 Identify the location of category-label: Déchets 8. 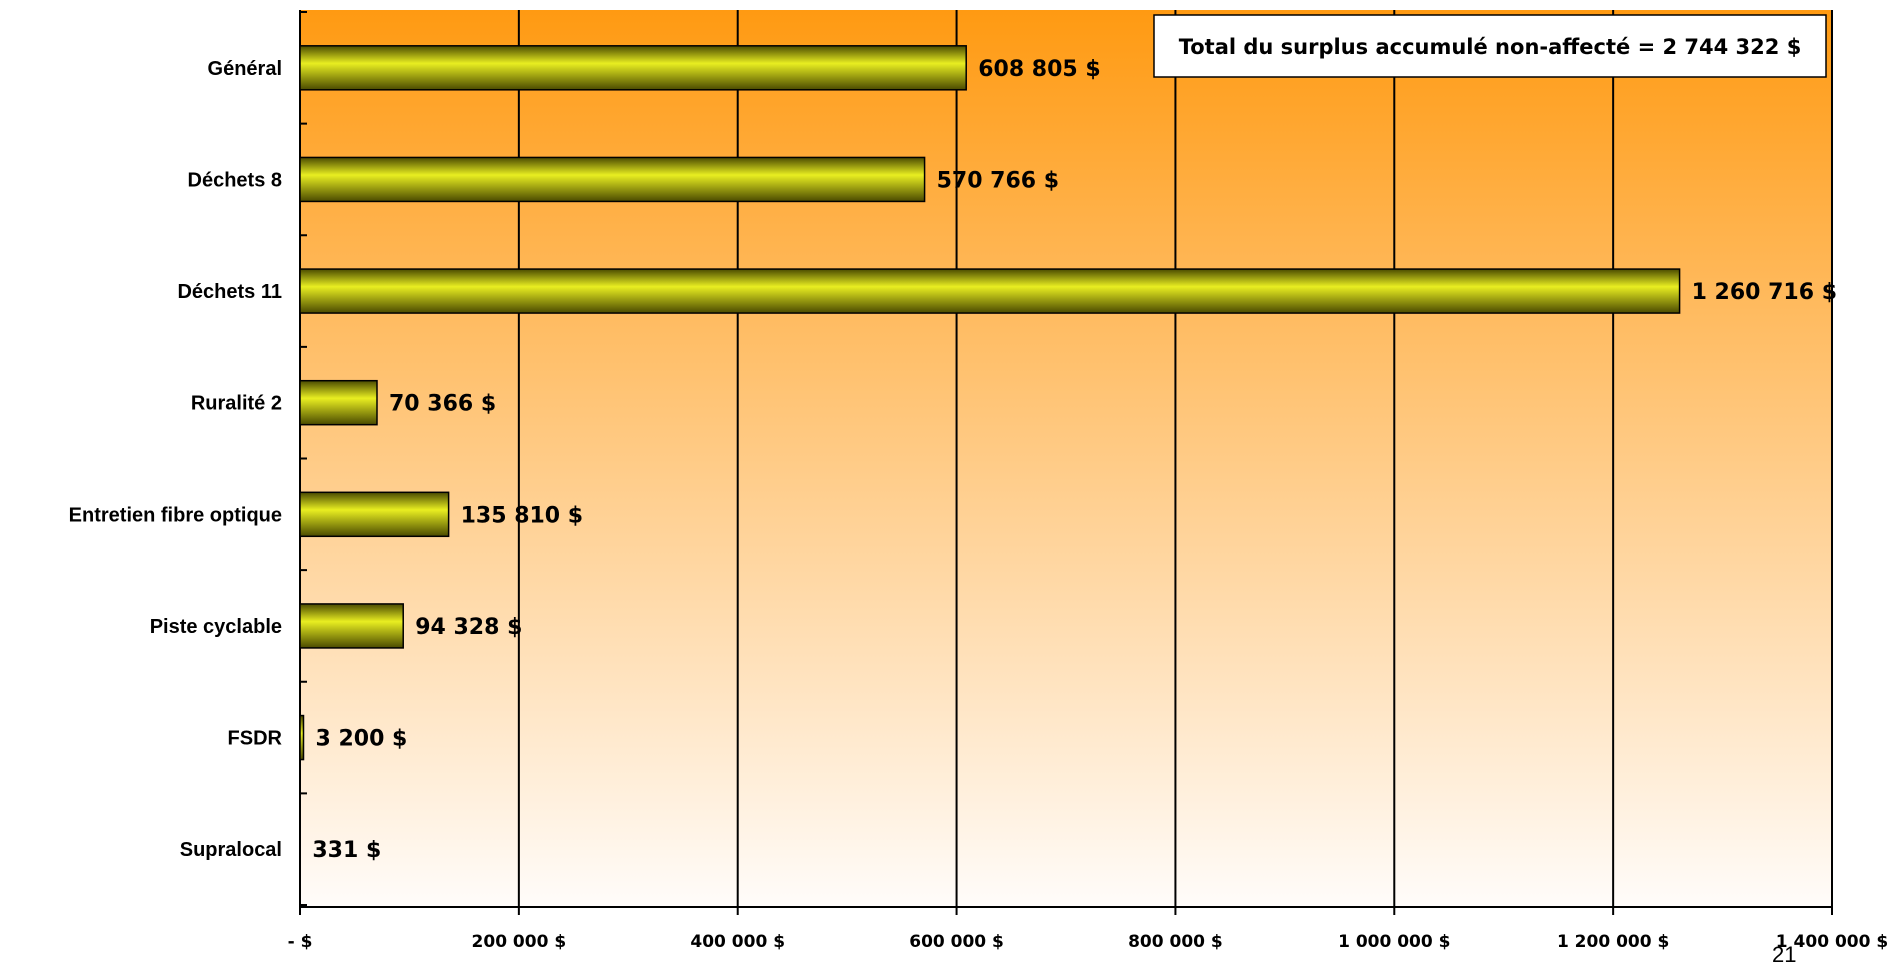
(235, 180).